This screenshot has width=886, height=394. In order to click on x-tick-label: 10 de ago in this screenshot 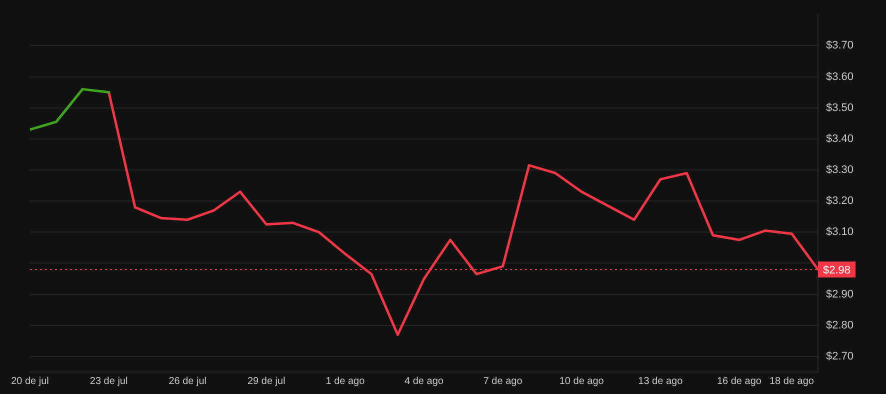, I will do `click(581, 381)`.